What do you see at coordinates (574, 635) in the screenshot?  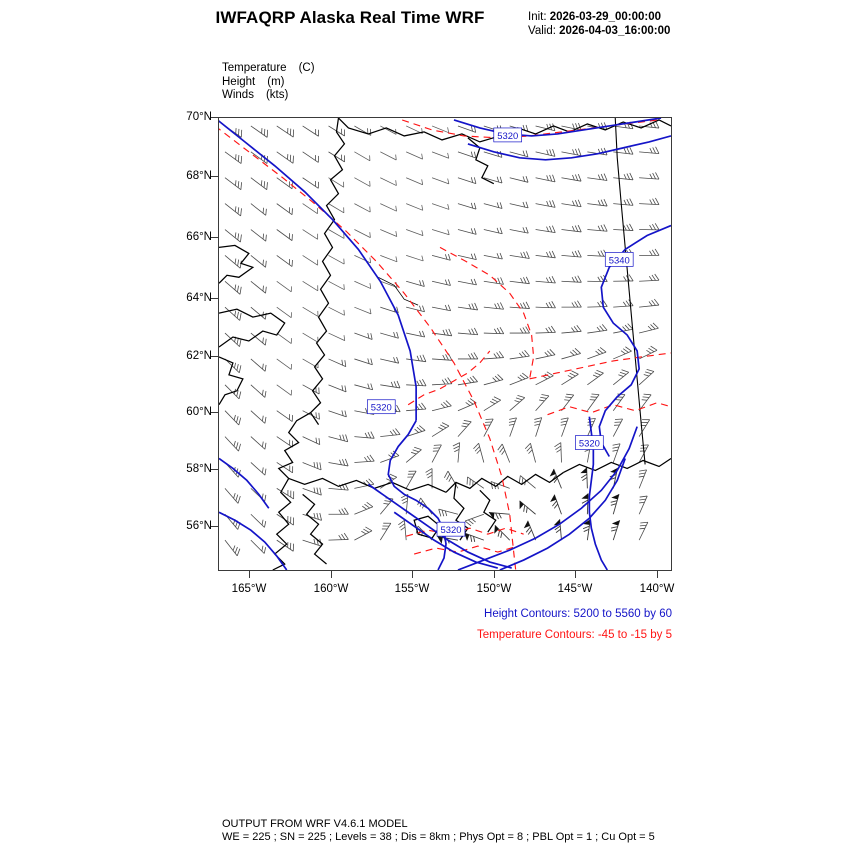 I see `temperature-contour-legend: Temperature Contours: -45 to -15 by 5` at bounding box center [574, 635].